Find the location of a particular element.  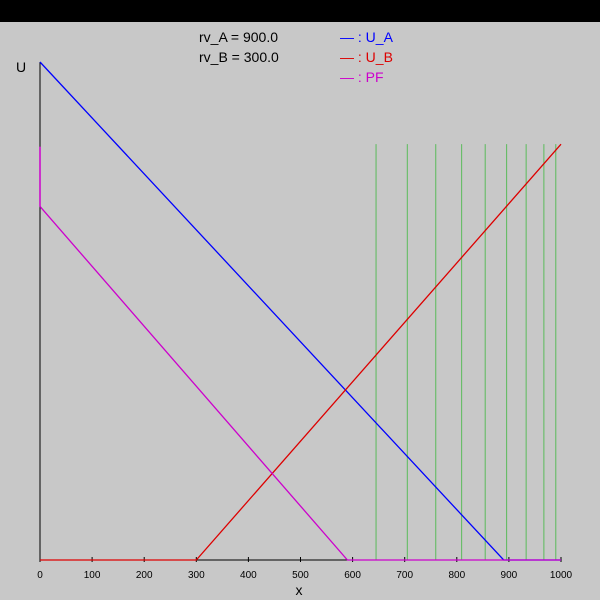

x-tick-label-500: 500 is located at coordinates (300, 575).